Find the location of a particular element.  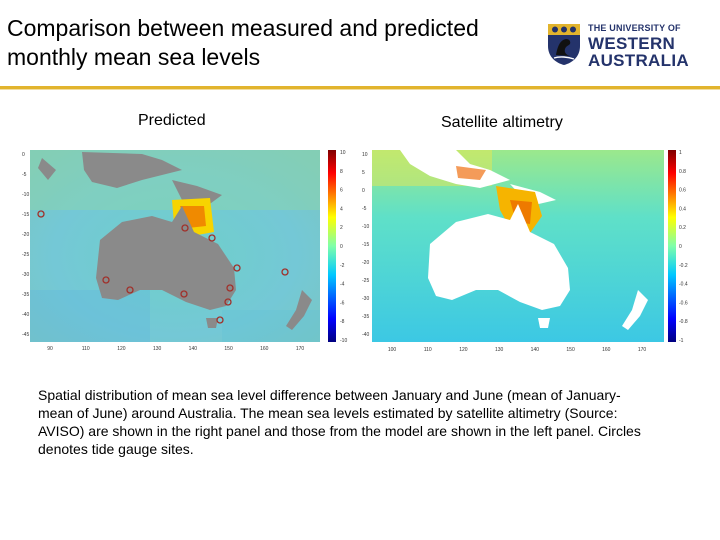

left-y-tick-label: -15 is located at coordinates (25, 215).